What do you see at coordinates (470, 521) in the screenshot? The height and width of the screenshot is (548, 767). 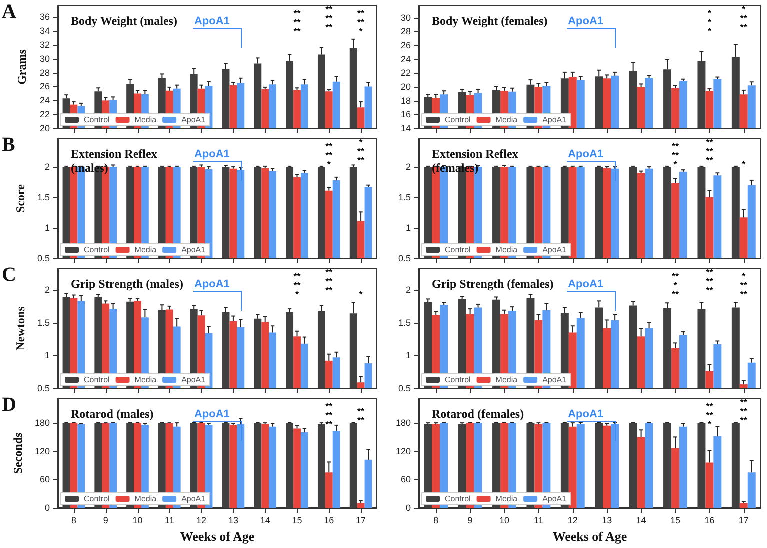 I see `x-tick-label: 9` at bounding box center [470, 521].